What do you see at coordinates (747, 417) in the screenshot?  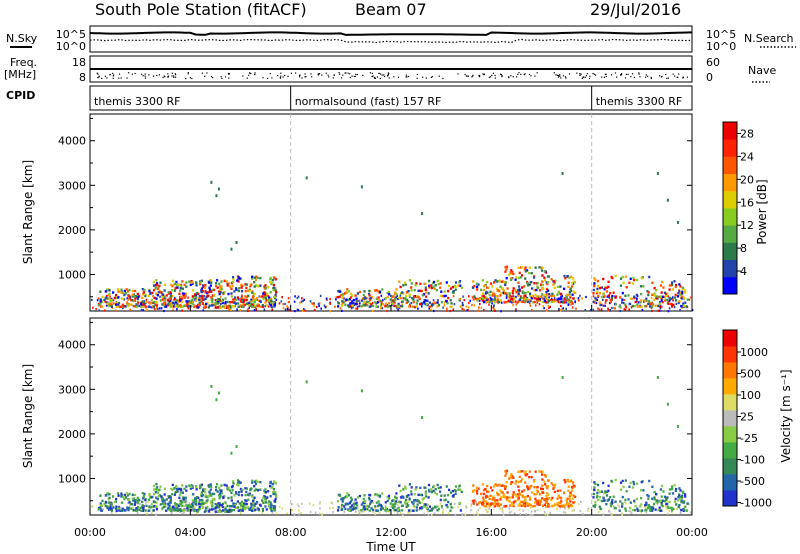 I see `velocity-colorbar-tick-label: 25` at bounding box center [747, 417].